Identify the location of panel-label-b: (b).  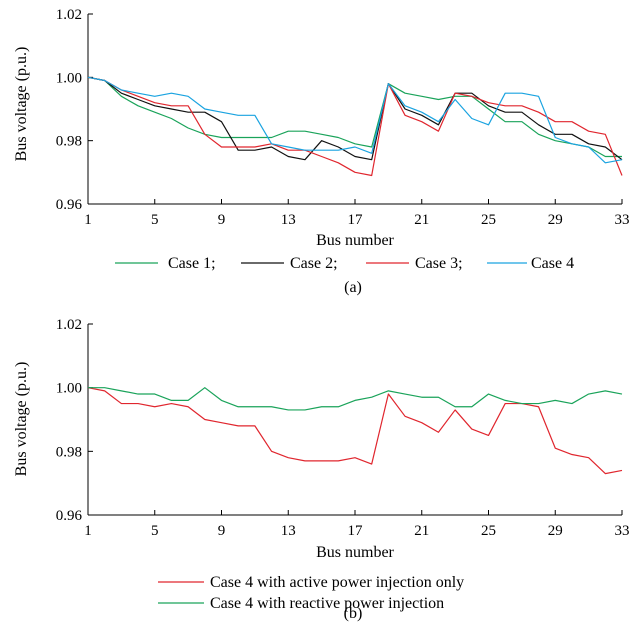
(353, 613).